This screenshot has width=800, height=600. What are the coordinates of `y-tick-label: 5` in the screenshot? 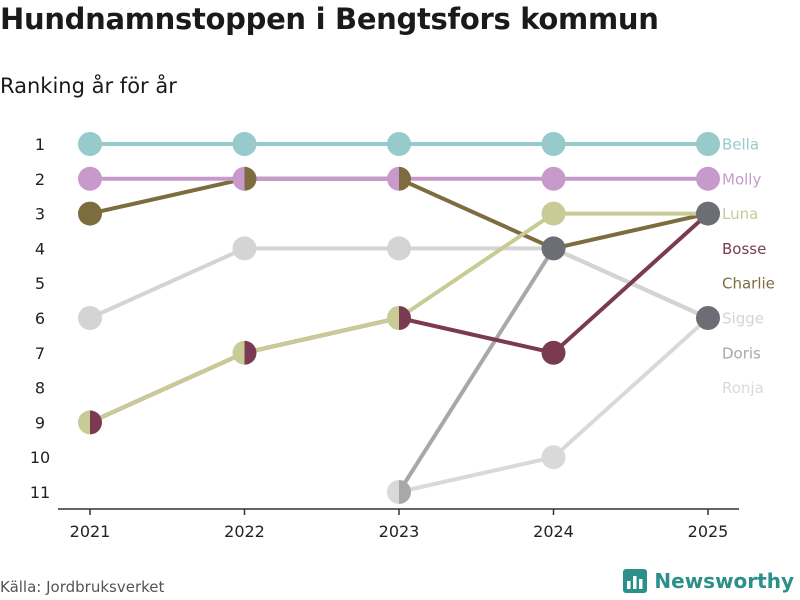 It's located at (40, 283).